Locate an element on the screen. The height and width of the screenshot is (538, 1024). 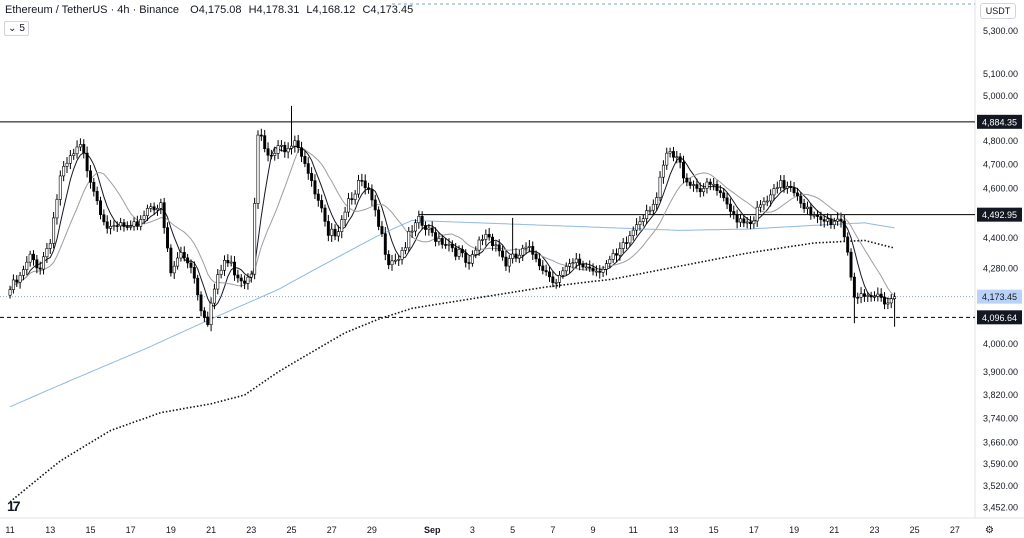
x-tick-label: 9 is located at coordinates (593, 530).